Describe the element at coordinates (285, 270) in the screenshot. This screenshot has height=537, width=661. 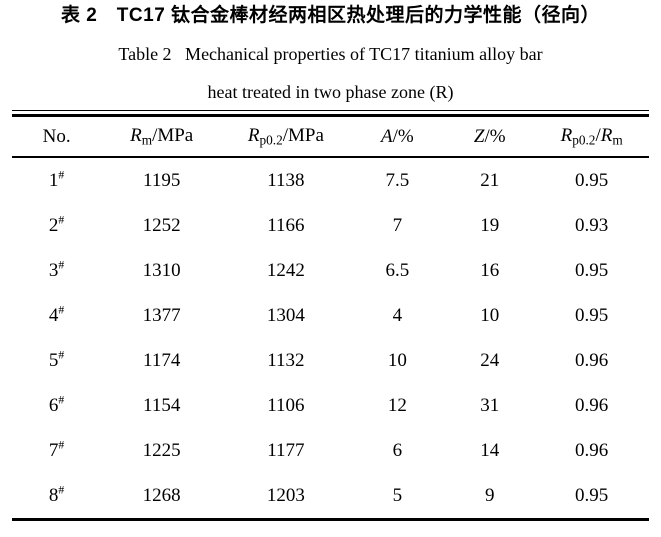
I see `value-cell: 1242` at that location.